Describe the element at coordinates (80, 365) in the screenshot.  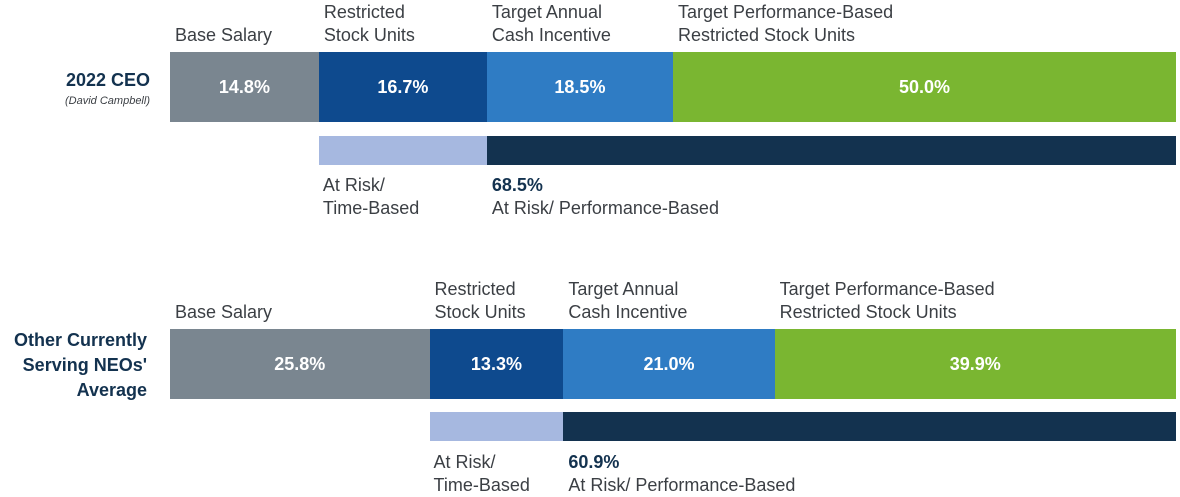
I see `row-title: Other Currently Serving NEOs' Average` at that location.